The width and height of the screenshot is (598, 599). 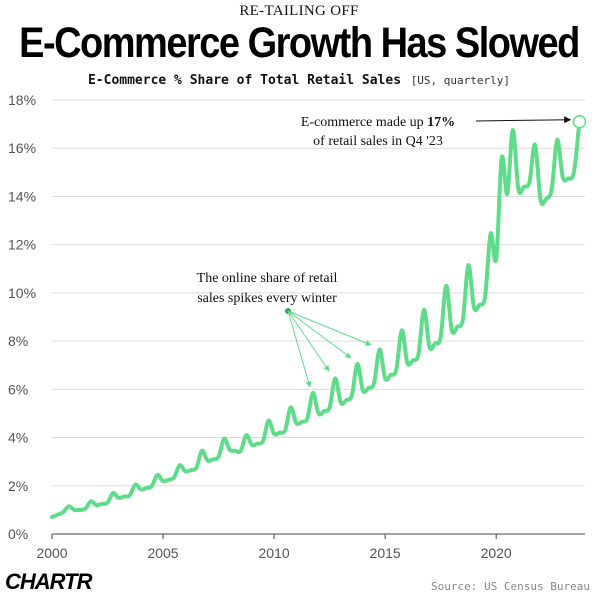 What do you see at coordinates (51, 553) in the screenshot?
I see `x-tick-label: 2000` at bounding box center [51, 553].